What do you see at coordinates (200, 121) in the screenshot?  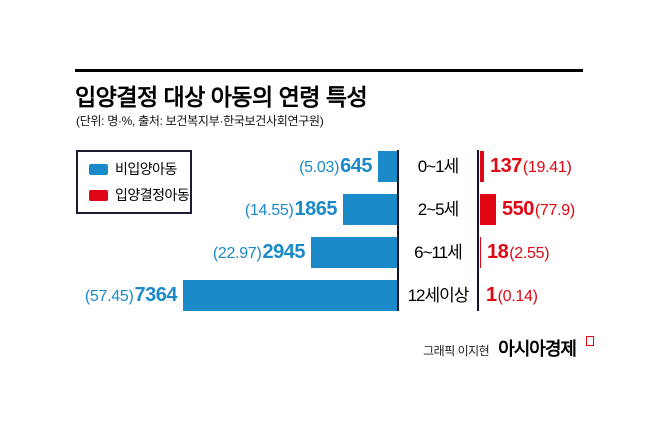 I see `chart-subtitle: (단위: 명·%, 출처: 보건복지부·한국보건사회연구원)` at bounding box center [200, 121].